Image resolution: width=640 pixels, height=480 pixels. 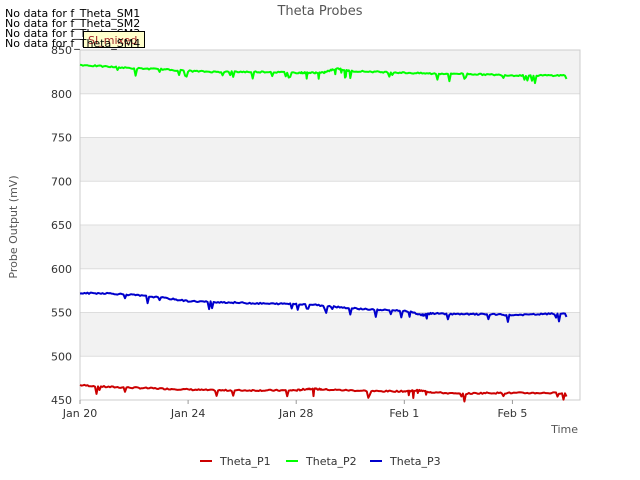 I want to click on y-tick-label: 650, so click(x=61, y=225).